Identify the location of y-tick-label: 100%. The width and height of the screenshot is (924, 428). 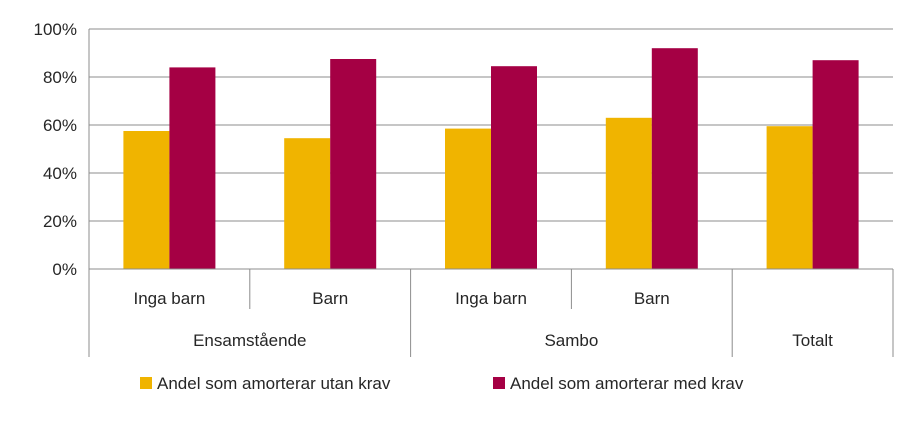
(55, 29).